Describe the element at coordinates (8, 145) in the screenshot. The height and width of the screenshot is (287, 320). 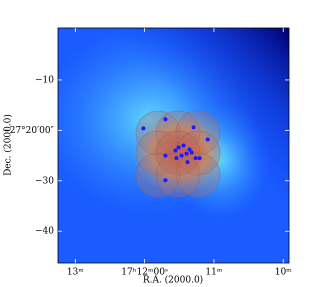
I see `y-axis-label: Dec. (2000.0)` at that location.